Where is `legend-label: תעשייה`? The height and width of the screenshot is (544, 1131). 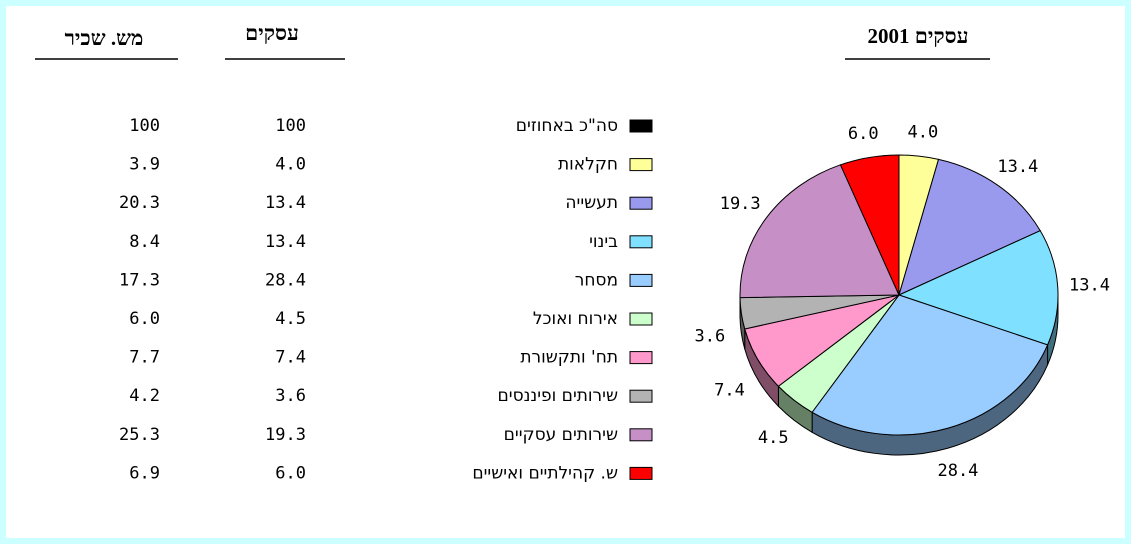 legend-label: תעשייה is located at coordinates (591, 203).